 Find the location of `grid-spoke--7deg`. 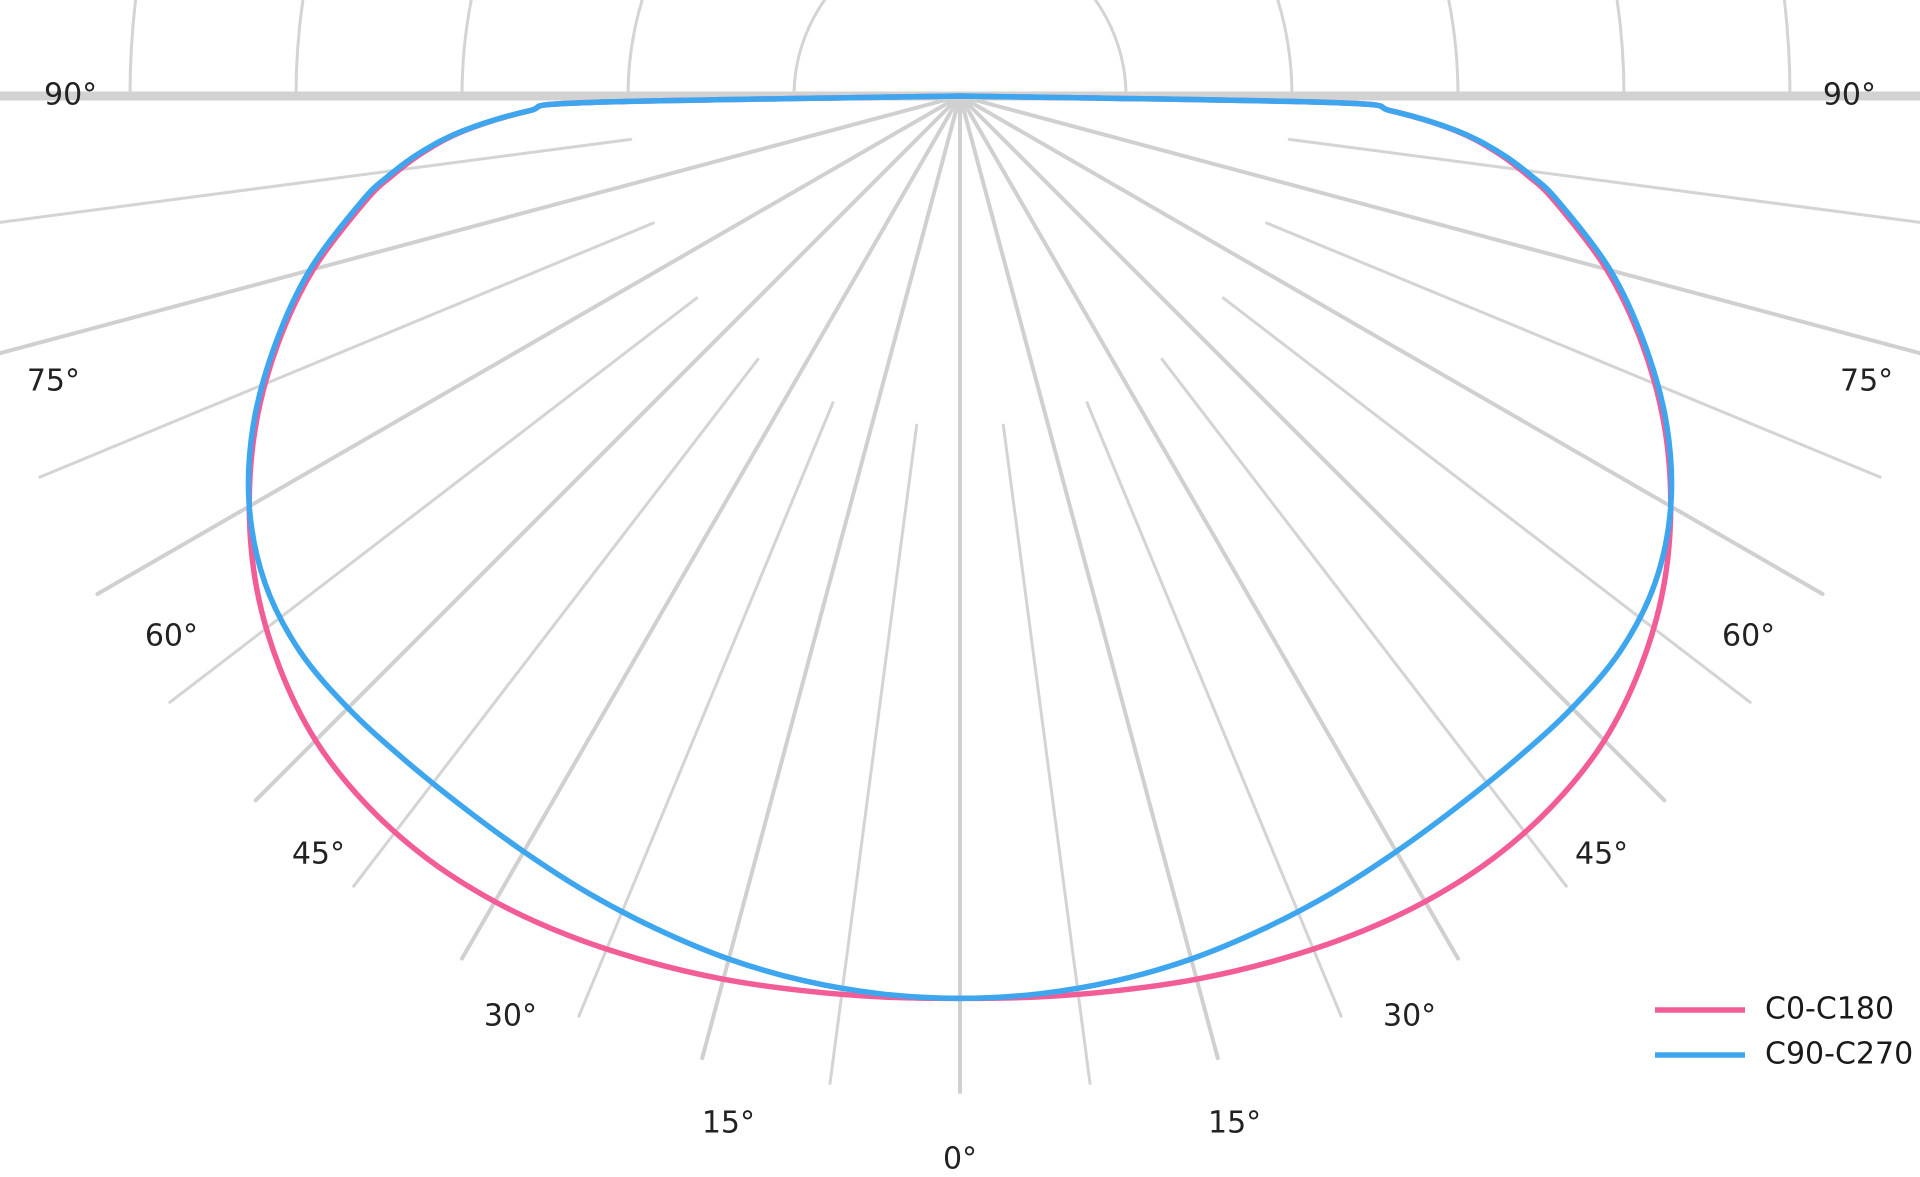

grid-spoke--7deg is located at coordinates (873, 754).